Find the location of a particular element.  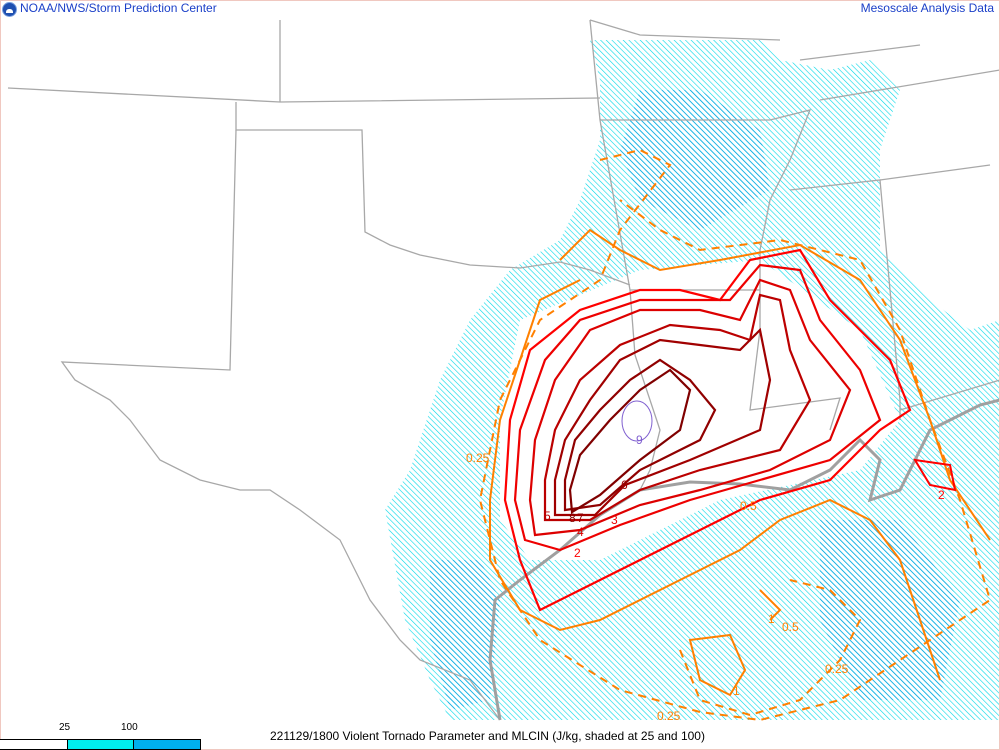

legend-swatch-none is located at coordinates (34, 744).